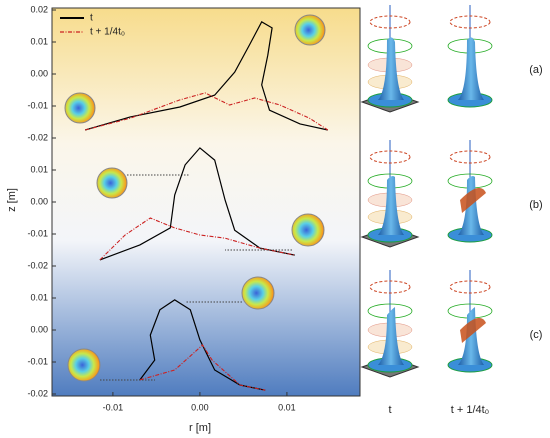 This screenshot has width=550, height=438. Describe the element at coordinates (39, 9) in the screenshot. I see `y-tick-label: 0.02` at that location.